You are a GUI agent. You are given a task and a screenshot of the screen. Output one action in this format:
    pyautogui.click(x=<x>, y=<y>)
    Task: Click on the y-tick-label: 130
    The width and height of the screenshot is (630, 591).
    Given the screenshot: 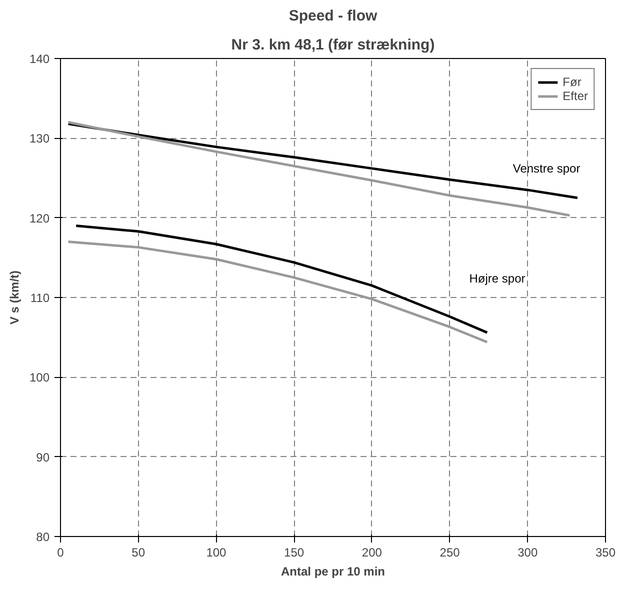 What is the action you would take?
    pyautogui.click(x=39, y=139)
    